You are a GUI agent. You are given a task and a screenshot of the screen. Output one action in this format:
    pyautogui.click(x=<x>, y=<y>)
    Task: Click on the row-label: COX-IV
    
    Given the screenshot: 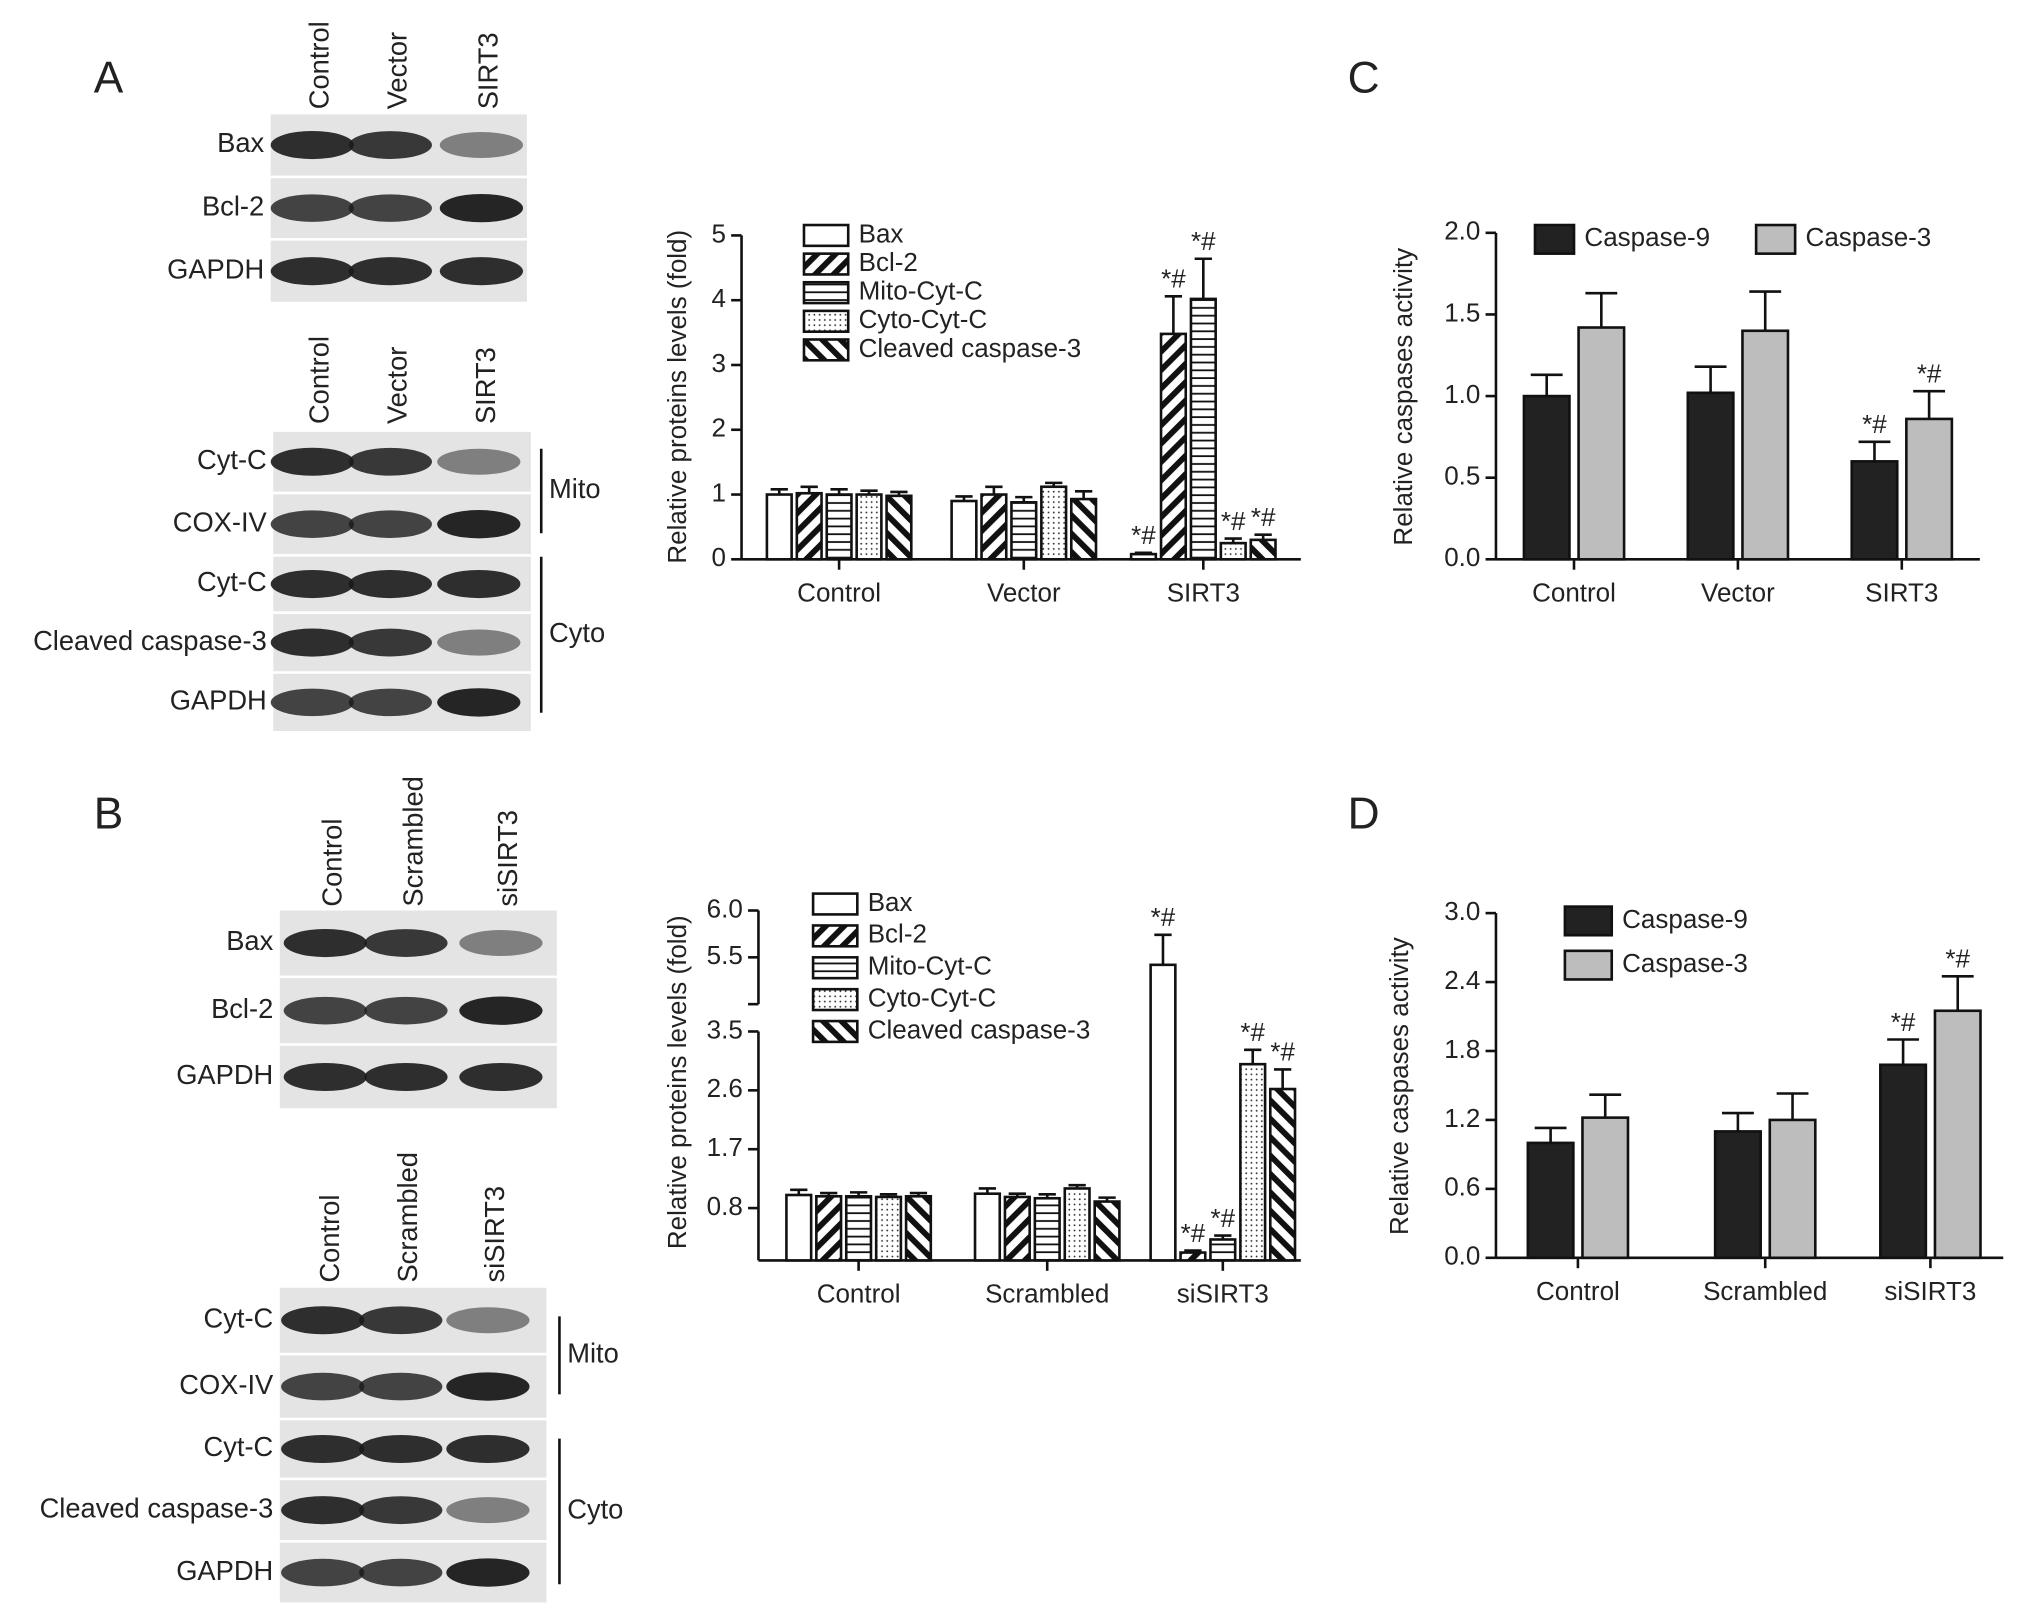 What is the action you would take?
    pyautogui.click(x=226, y=1384)
    